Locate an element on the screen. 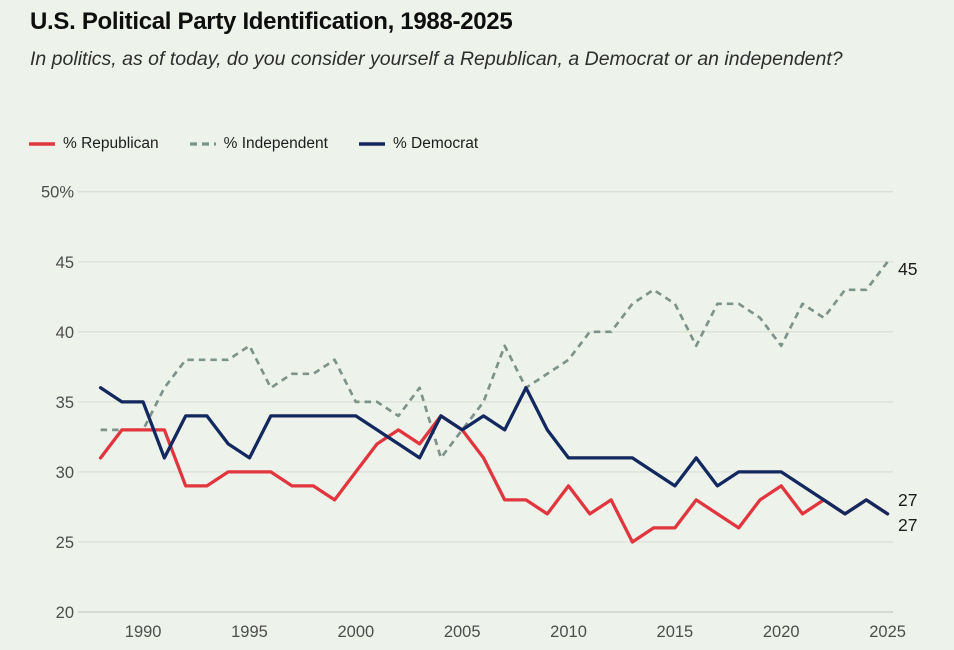  legend-item-independent: % Independent is located at coordinates (258, 144).